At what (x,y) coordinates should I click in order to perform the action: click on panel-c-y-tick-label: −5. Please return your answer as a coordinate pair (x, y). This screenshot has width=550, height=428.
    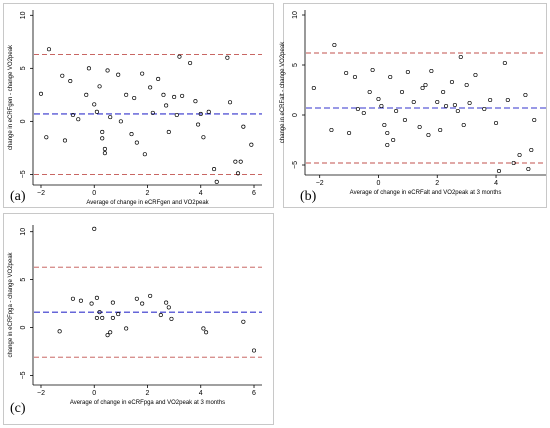
    Looking at the image, I should click on (23, 375).